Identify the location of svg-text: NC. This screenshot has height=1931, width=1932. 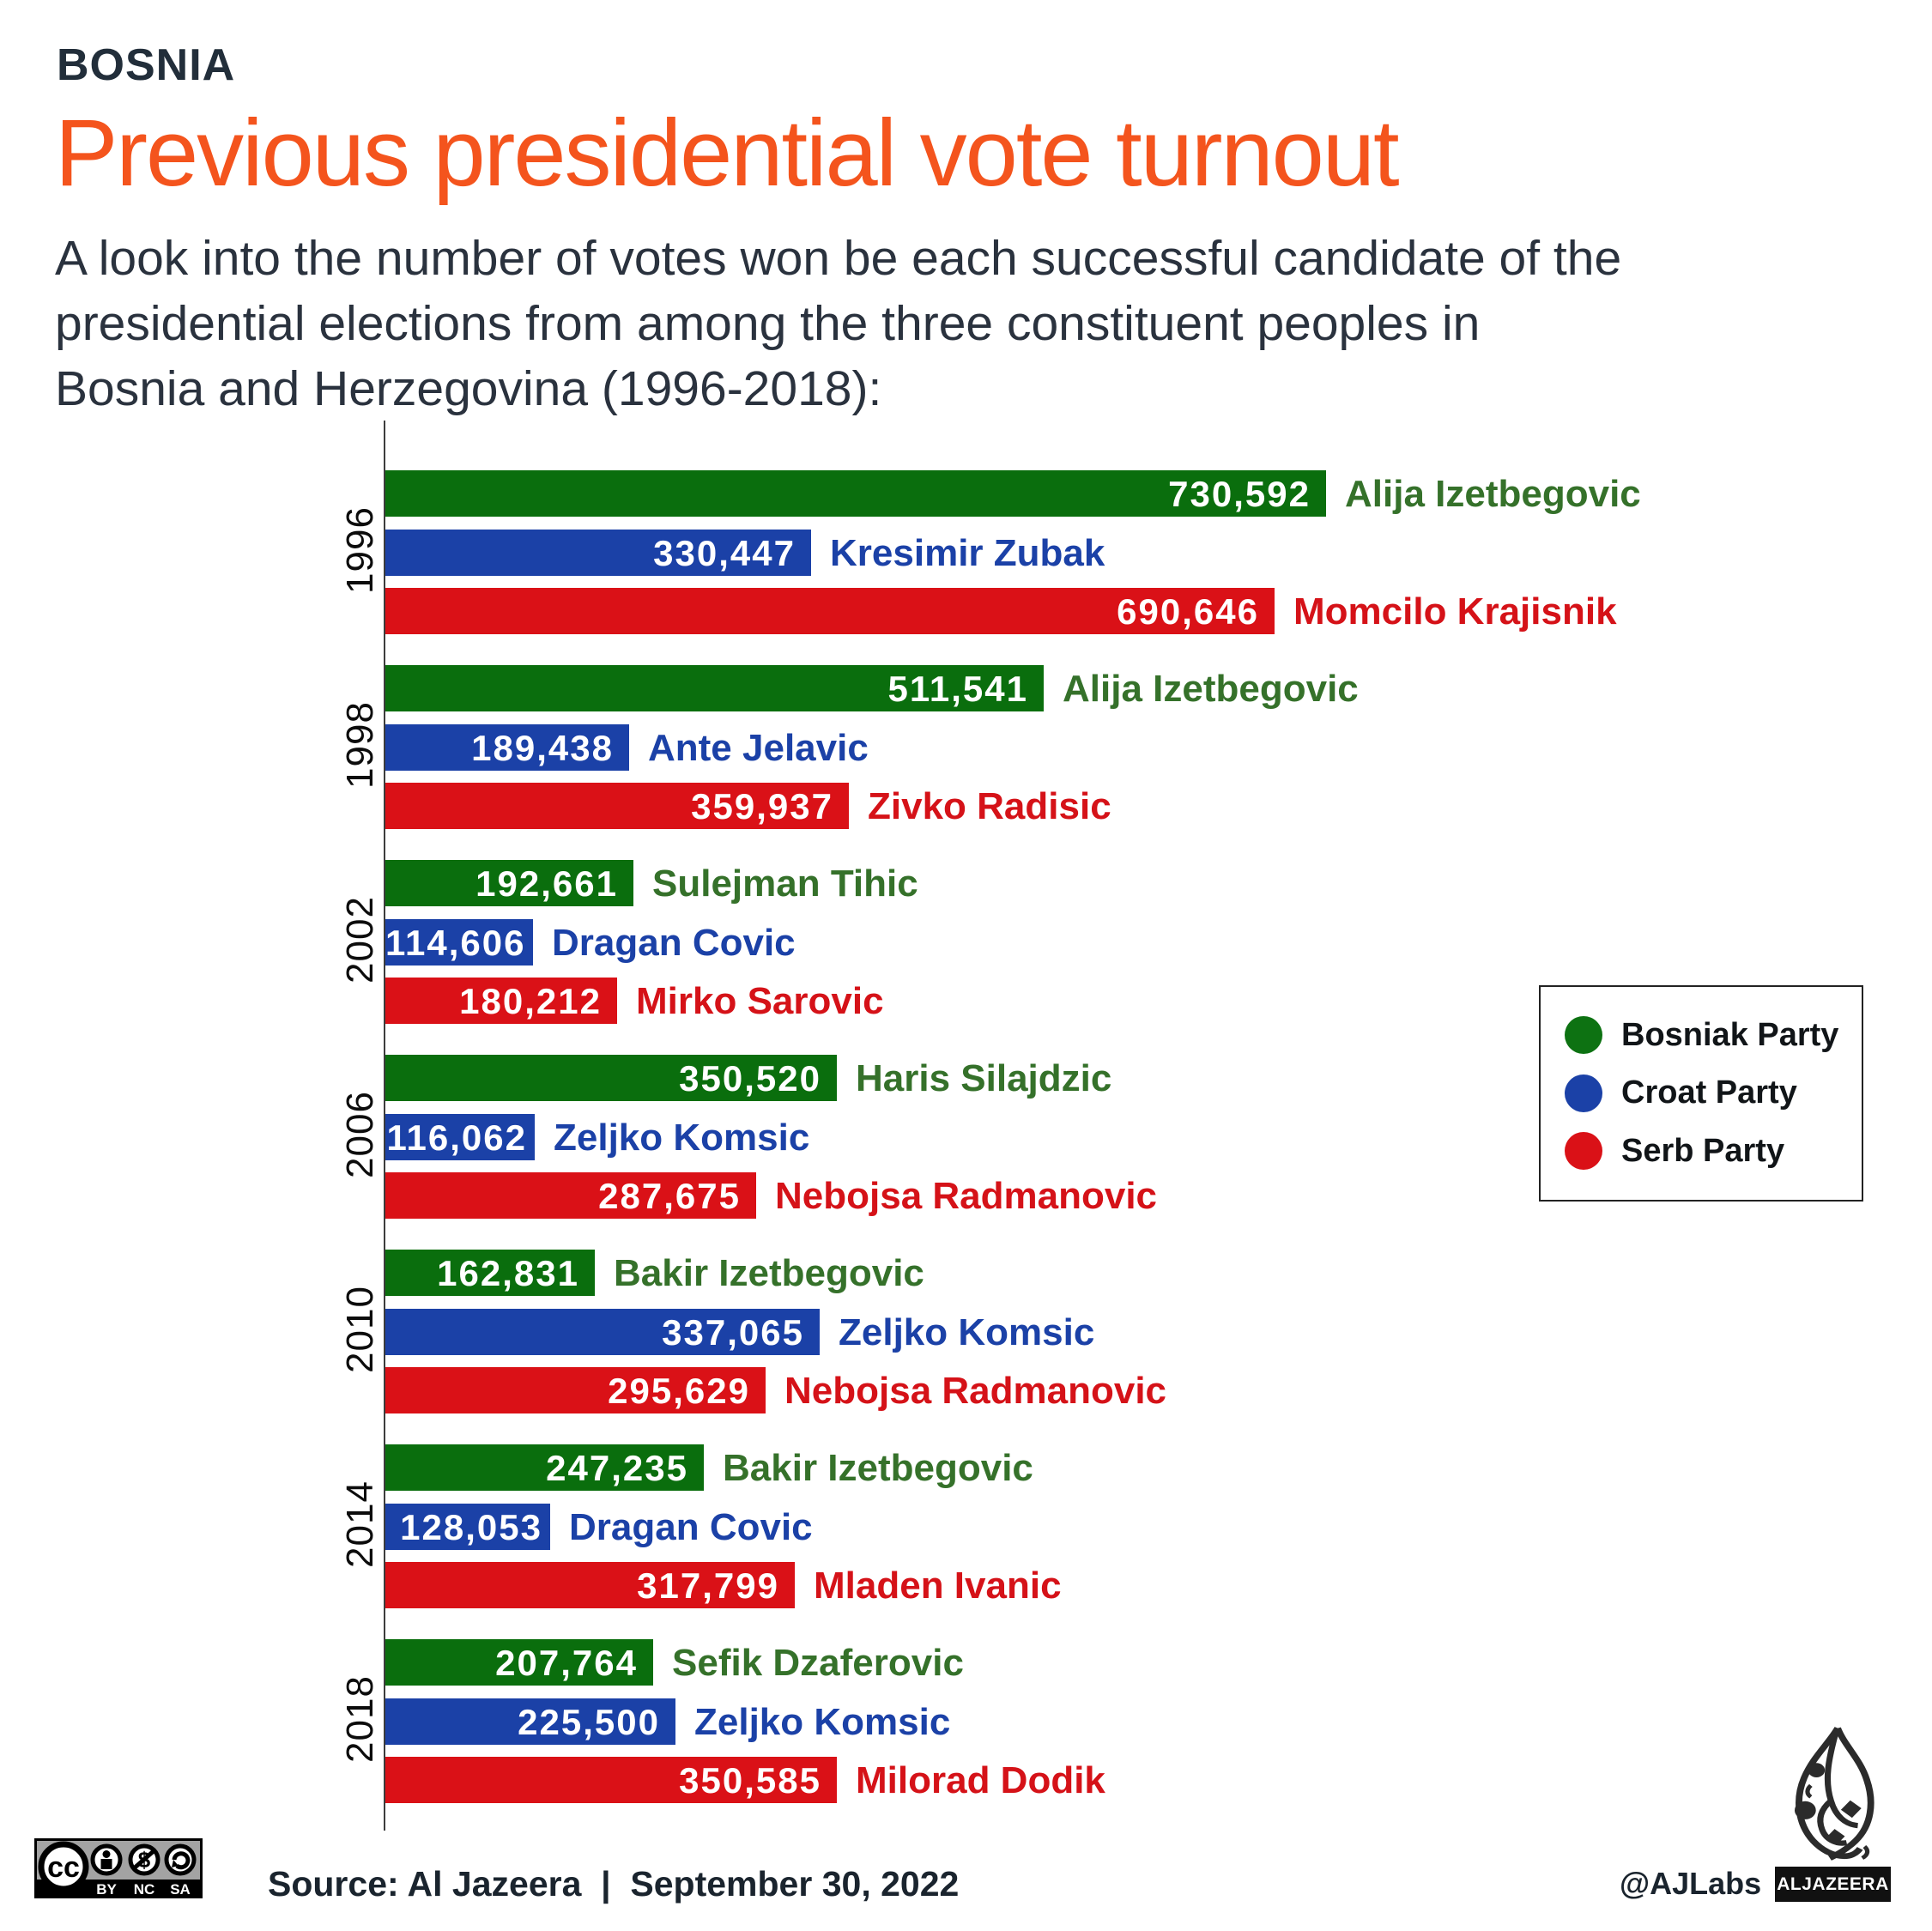
(144, 1889).